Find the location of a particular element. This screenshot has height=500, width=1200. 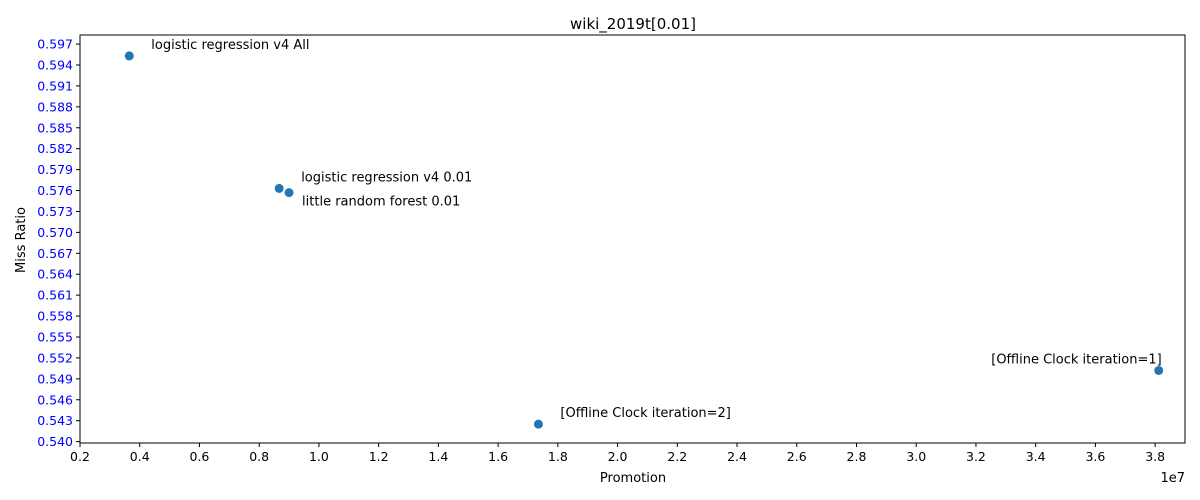

x-tick-label: 3.6 is located at coordinates (1095, 456).